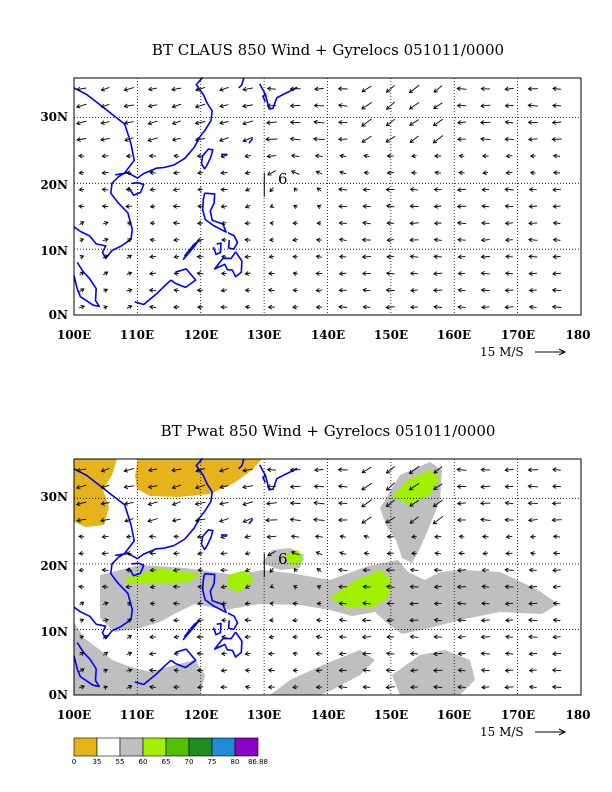  What do you see at coordinates (97, 762) in the screenshot?
I see `colorbar-label: 35` at bounding box center [97, 762].